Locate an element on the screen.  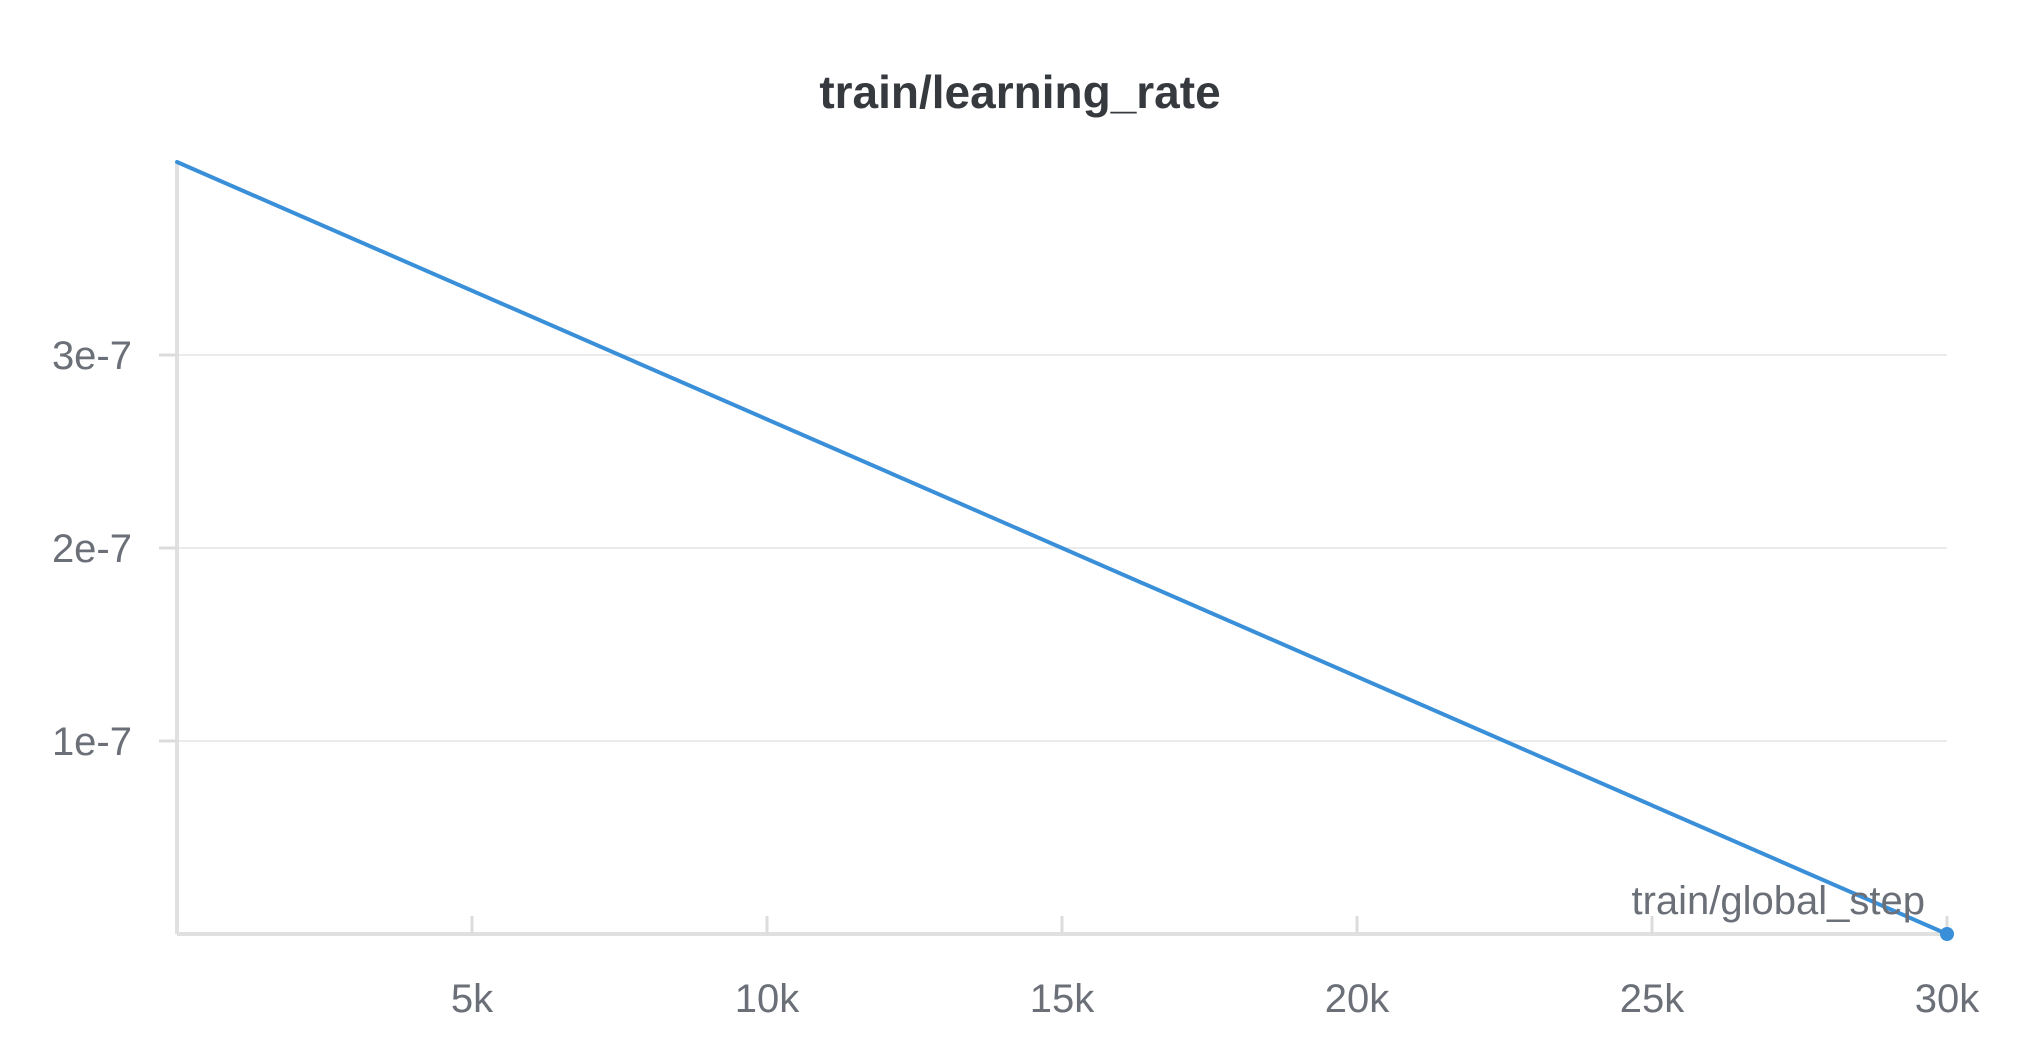
x-axis-title: train/global_step is located at coordinates (1778, 901).